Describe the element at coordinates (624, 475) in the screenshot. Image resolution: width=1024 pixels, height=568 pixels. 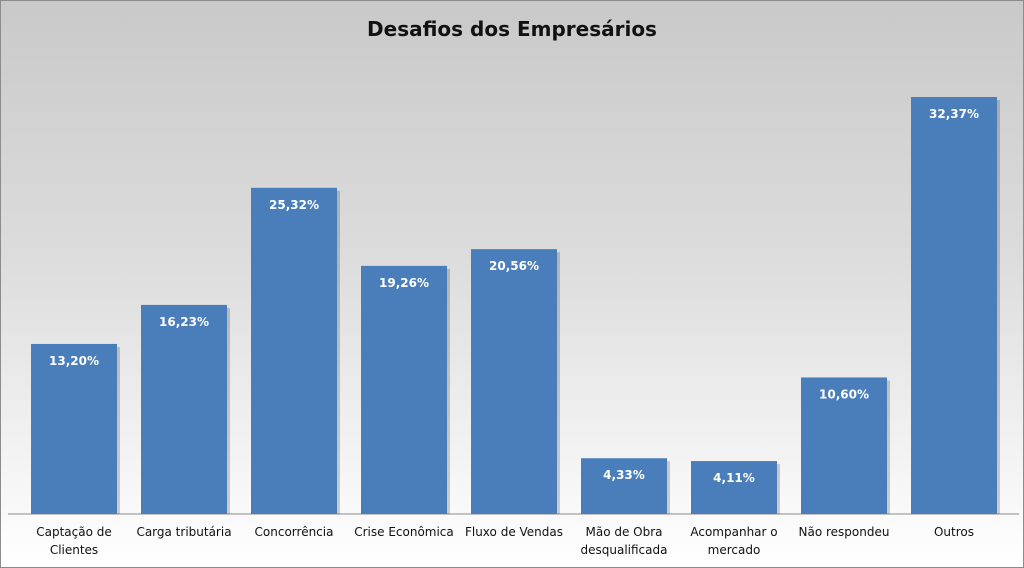
I see `bar-data-label: 4,33%` at that location.